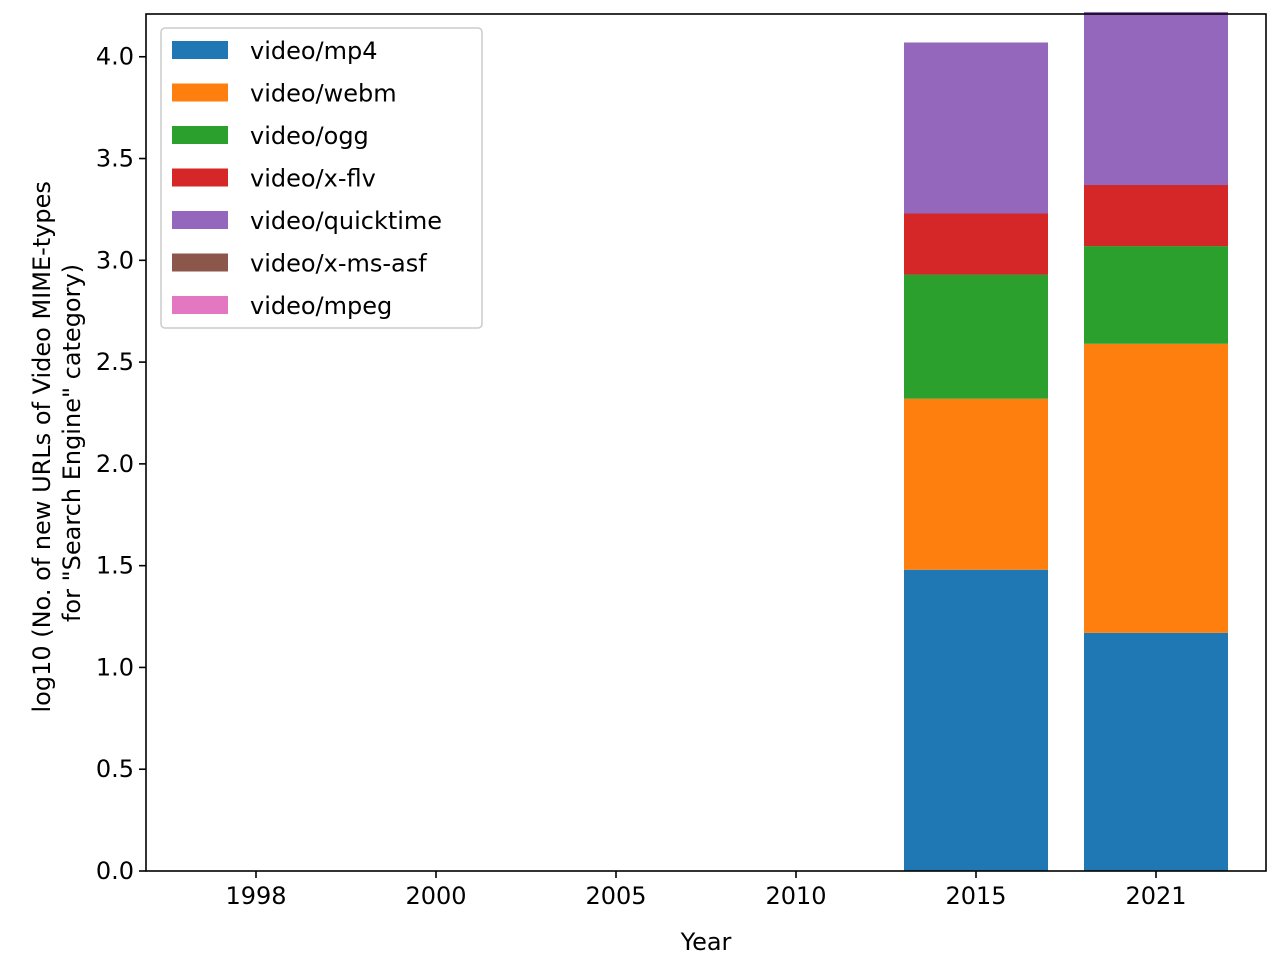 This screenshot has width=1280, height=964. What do you see at coordinates (115, 362) in the screenshot?
I see `y-tick-label: 2.5` at bounding box center [115, 362].